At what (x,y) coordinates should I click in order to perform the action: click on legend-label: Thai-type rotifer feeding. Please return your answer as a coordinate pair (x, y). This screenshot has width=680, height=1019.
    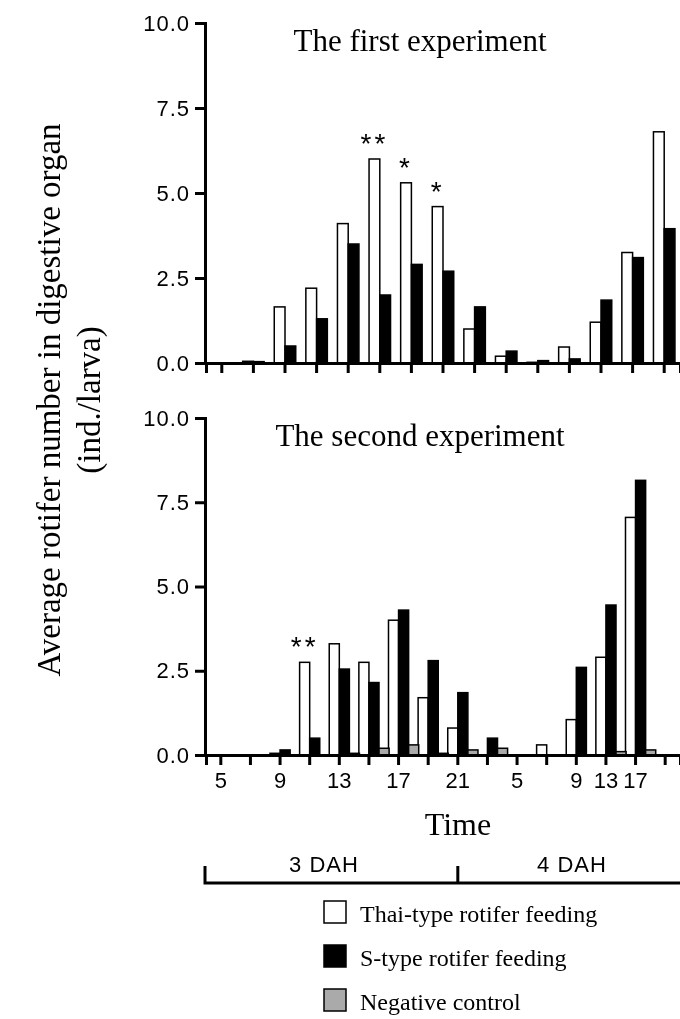
    Looking at the image, I should click on (479, 914).